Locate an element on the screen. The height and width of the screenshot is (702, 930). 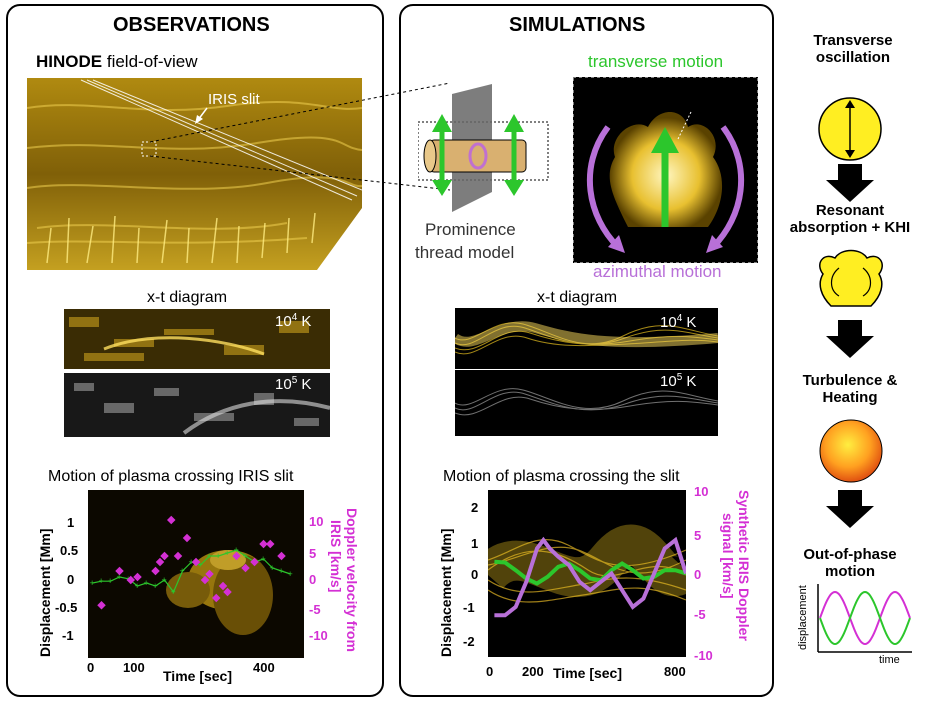
middle-xt-title: x-t diagram is located at coordinates (577, 297).